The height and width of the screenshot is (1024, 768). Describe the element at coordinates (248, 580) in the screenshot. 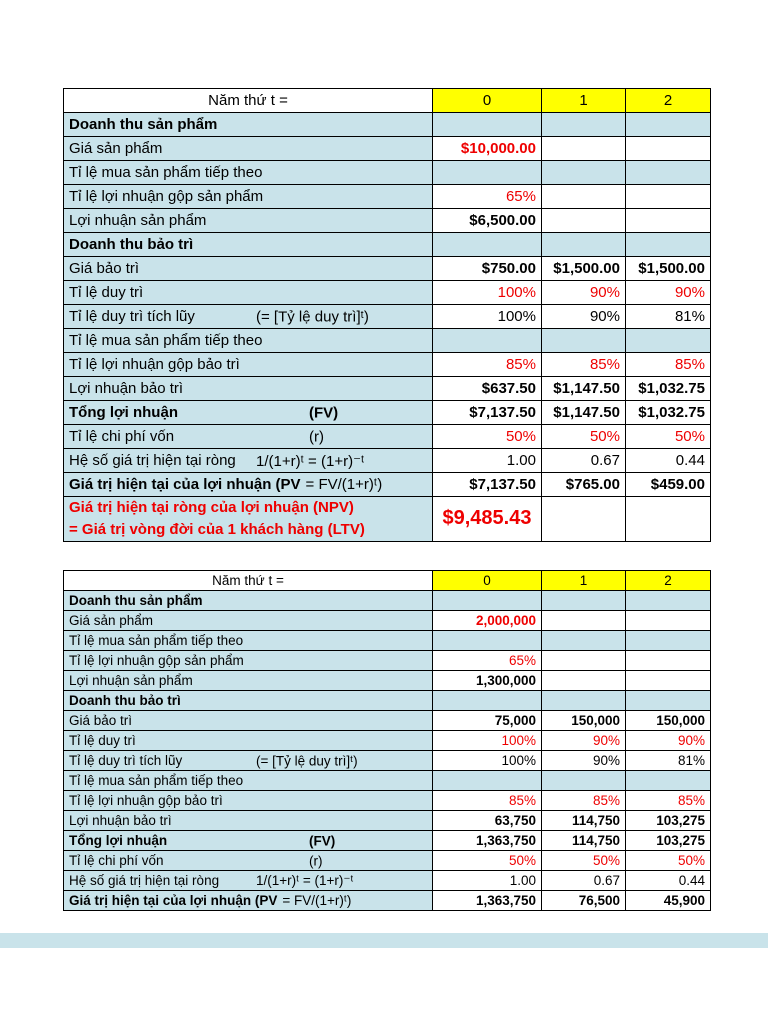

I see `year-header-label: Năm thứ t =` at that location.